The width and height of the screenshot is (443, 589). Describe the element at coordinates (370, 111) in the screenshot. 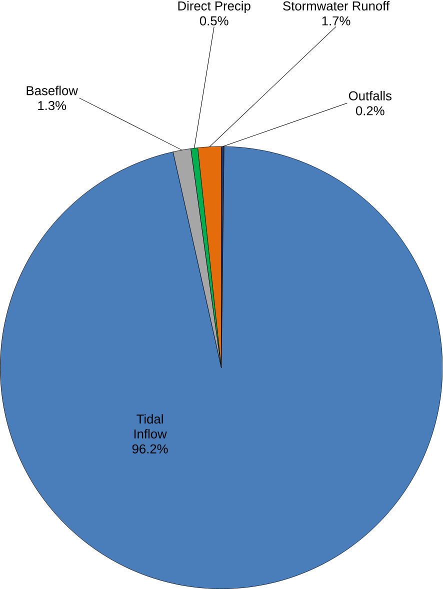

I see `data-label: 0.2%` at that location.